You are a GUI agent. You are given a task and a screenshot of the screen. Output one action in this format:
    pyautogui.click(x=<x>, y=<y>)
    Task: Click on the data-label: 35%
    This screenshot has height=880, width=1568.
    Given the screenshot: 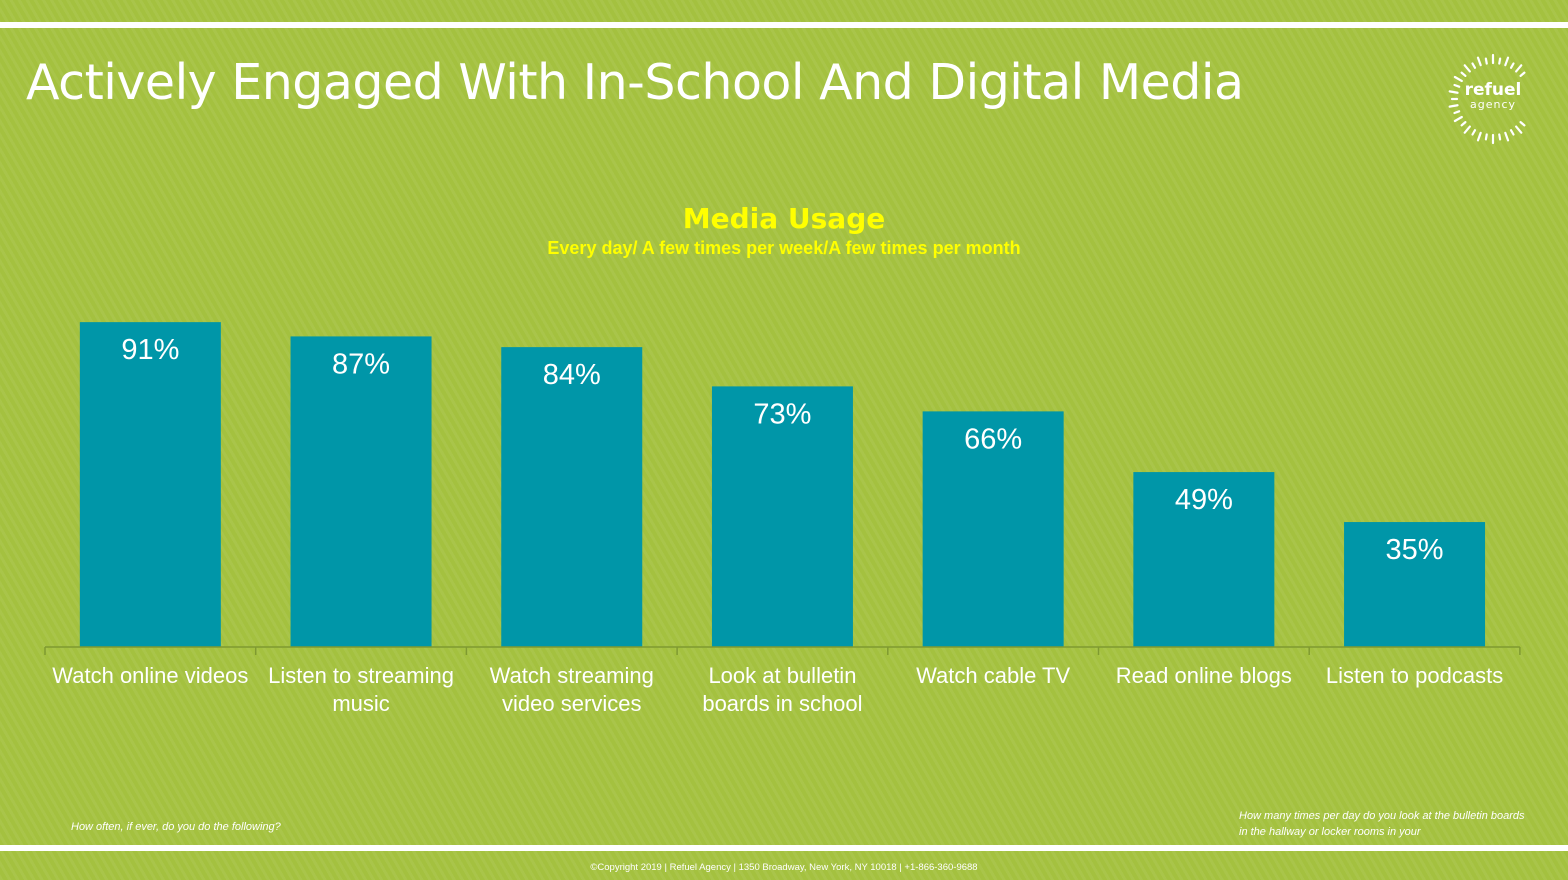 What is the action you would take?
    pyautogui.click(x=1415, y=550)
    